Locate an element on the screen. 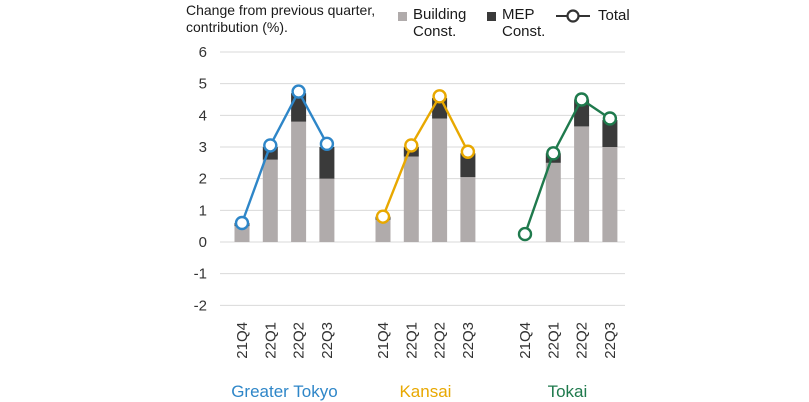 The image size is (809, 402). x-tick-label-tokai-21Q4: 21Q4 is located at coordinates (525, 340).